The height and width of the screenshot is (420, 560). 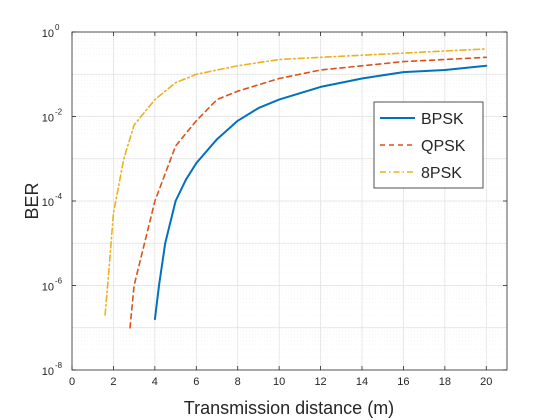 I want to click on x-tick-label: 2, so click(x=113, y=382).